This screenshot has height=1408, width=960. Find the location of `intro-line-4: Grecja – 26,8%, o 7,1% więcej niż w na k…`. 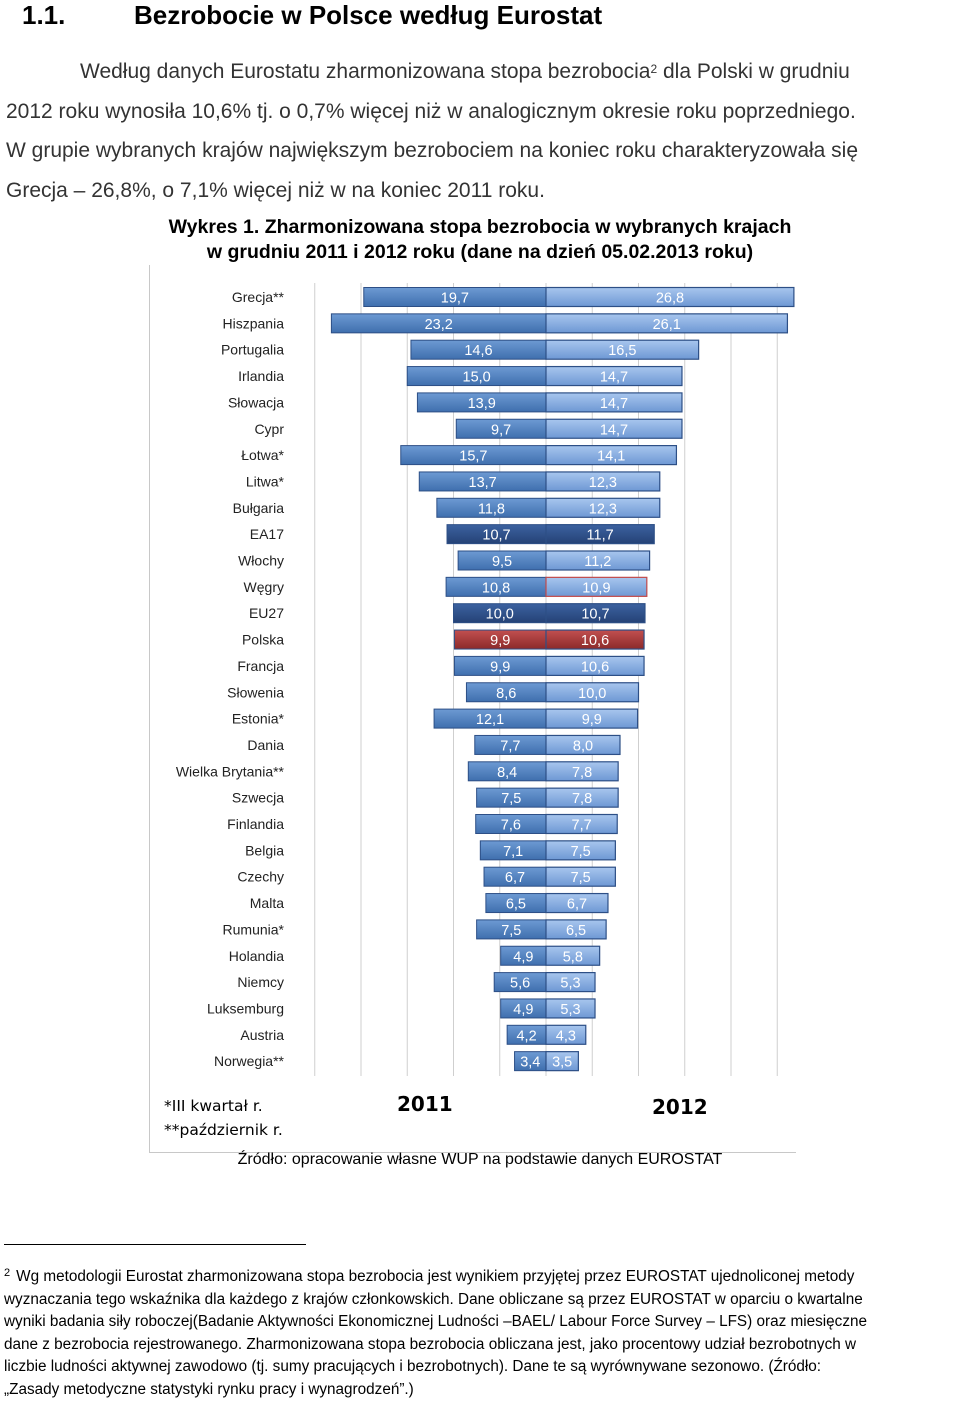

intro-line-4: Grecja – 26,8%, o 7,1% więcej niż w na k… is located at coordinates (275, 190).